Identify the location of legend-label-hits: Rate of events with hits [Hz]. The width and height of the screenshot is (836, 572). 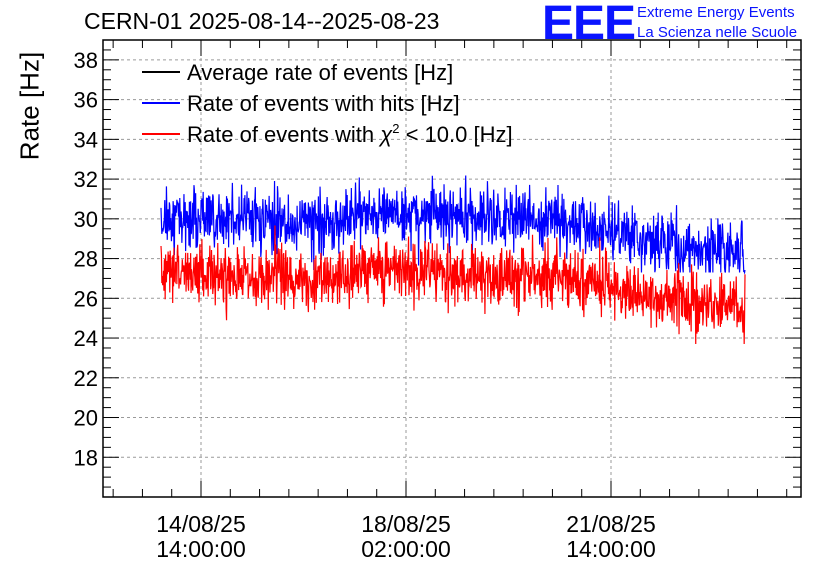
(323, 103).